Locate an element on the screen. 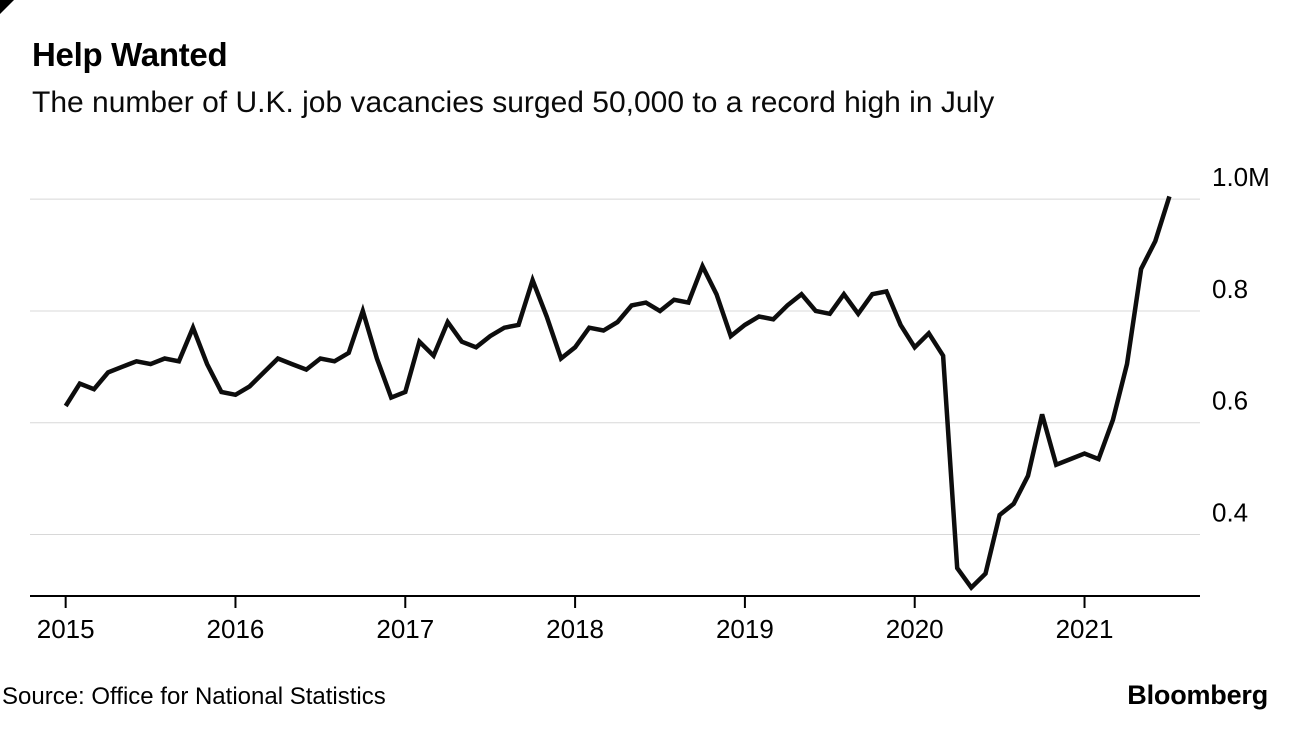  y-axis-tick-label: 0.6 is located at coordinates (1230, 401).